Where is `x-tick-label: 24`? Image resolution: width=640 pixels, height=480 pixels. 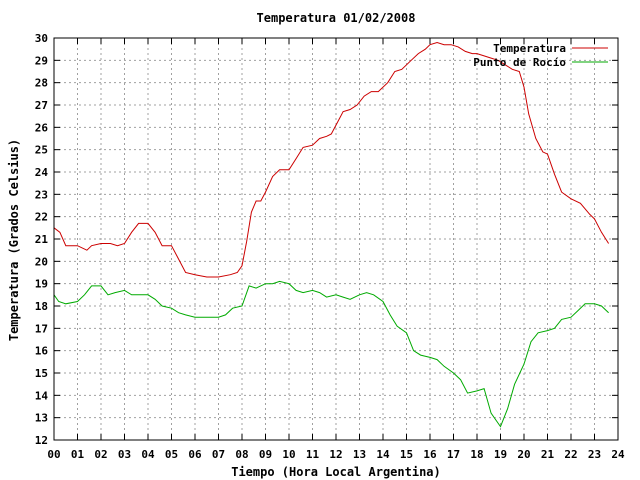
x-tick-label: 24 is located at coordinates (618, 454).